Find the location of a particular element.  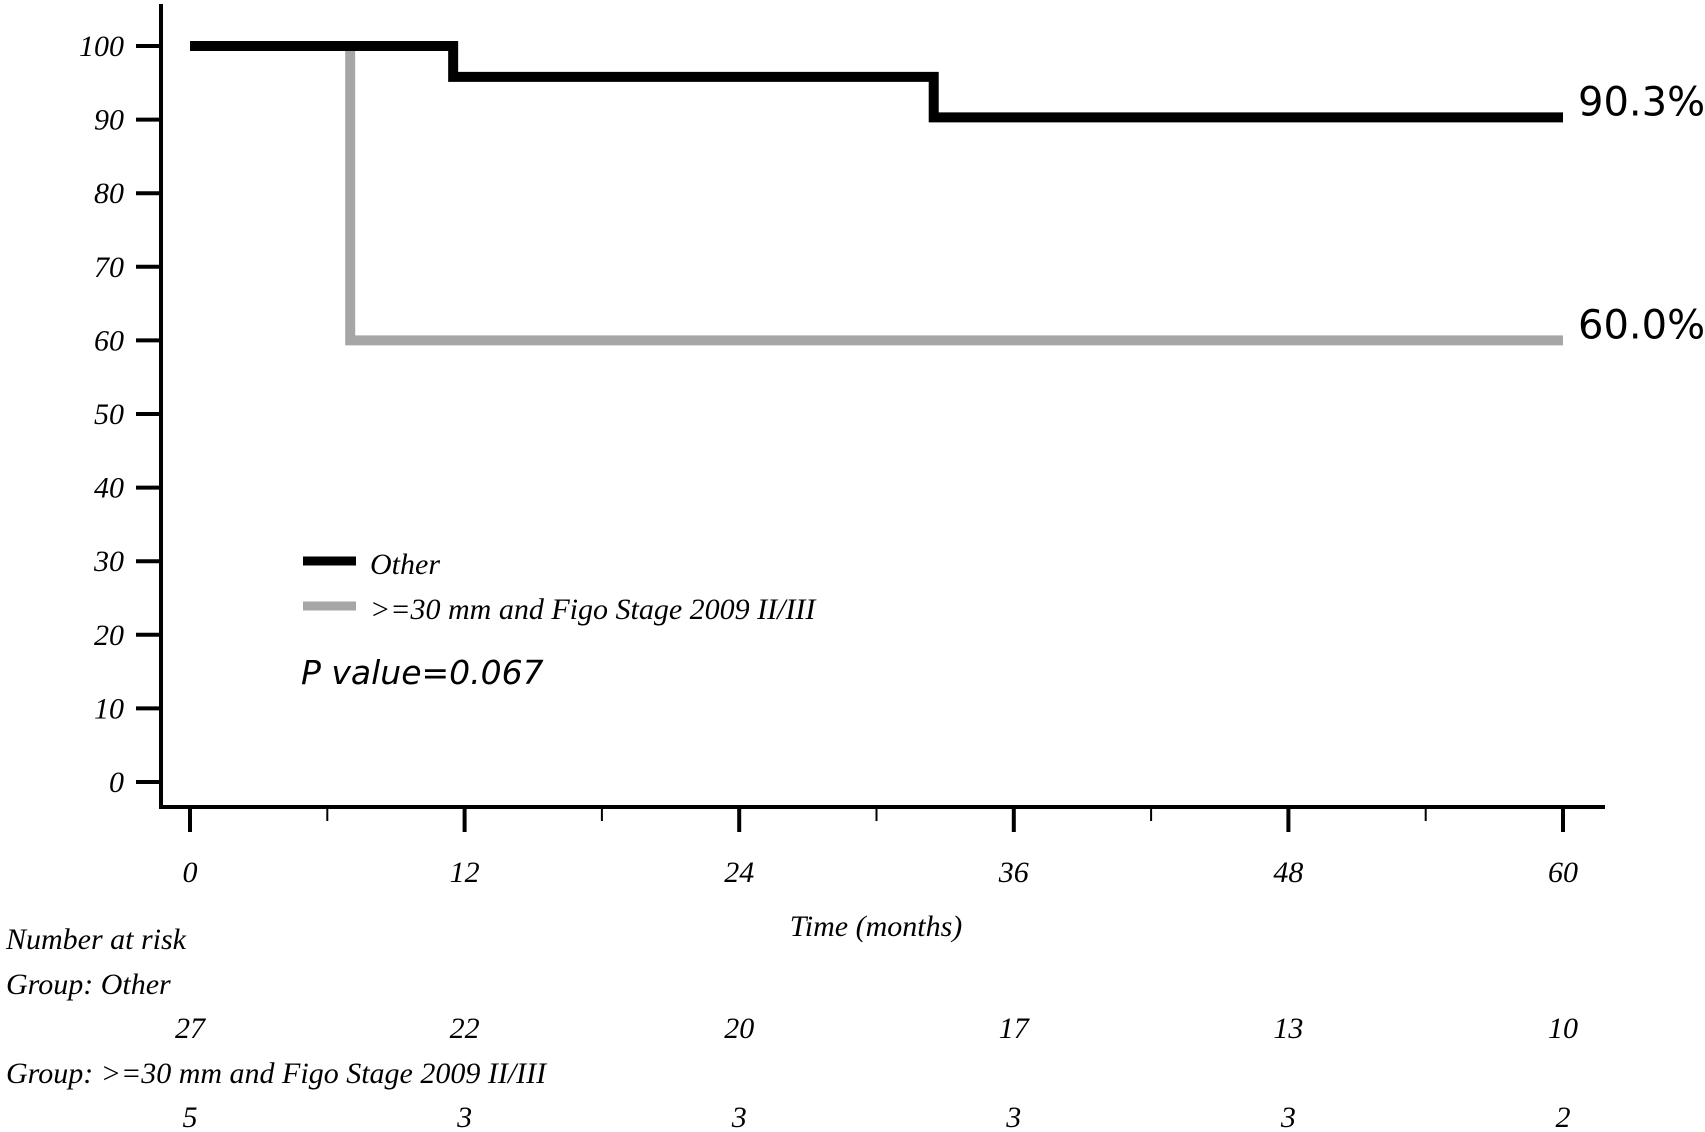

y-tick-label: 80 is located at coordinates (109, 193).